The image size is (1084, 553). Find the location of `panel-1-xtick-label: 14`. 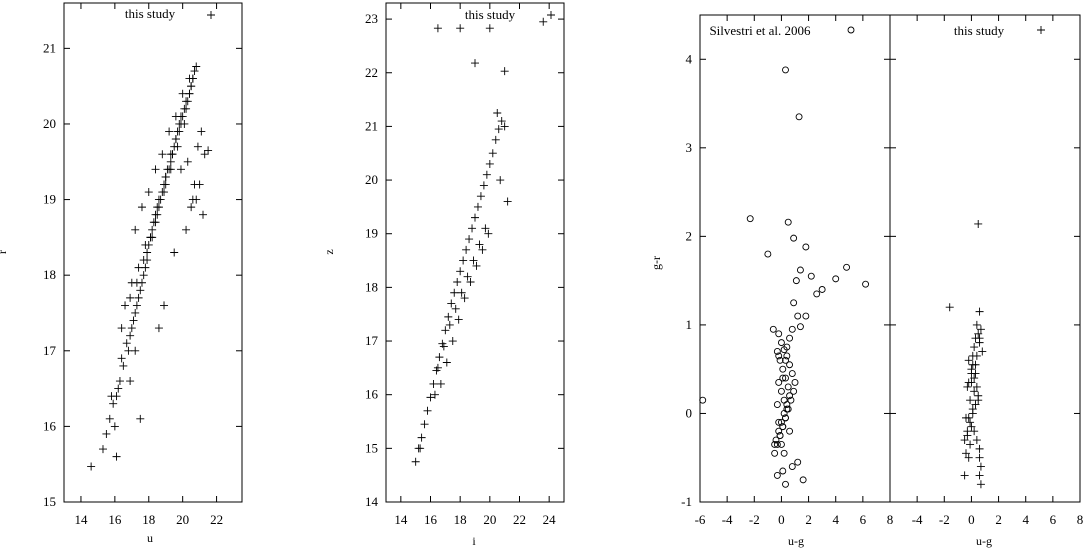

panel-1-xtick-label: 14 is located at coordinates (81, 519).